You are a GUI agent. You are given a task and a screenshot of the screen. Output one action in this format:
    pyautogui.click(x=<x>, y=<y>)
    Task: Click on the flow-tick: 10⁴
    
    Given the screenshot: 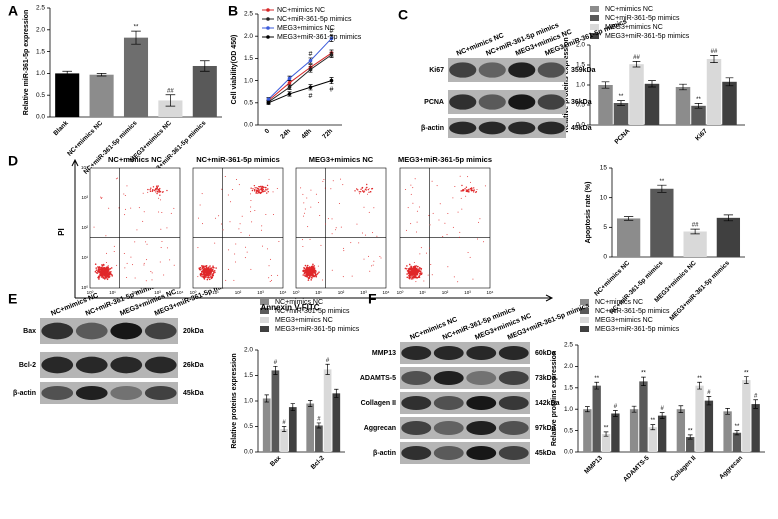 What is the action you would take?
    pyautogui.click(x=84, y=167)
    